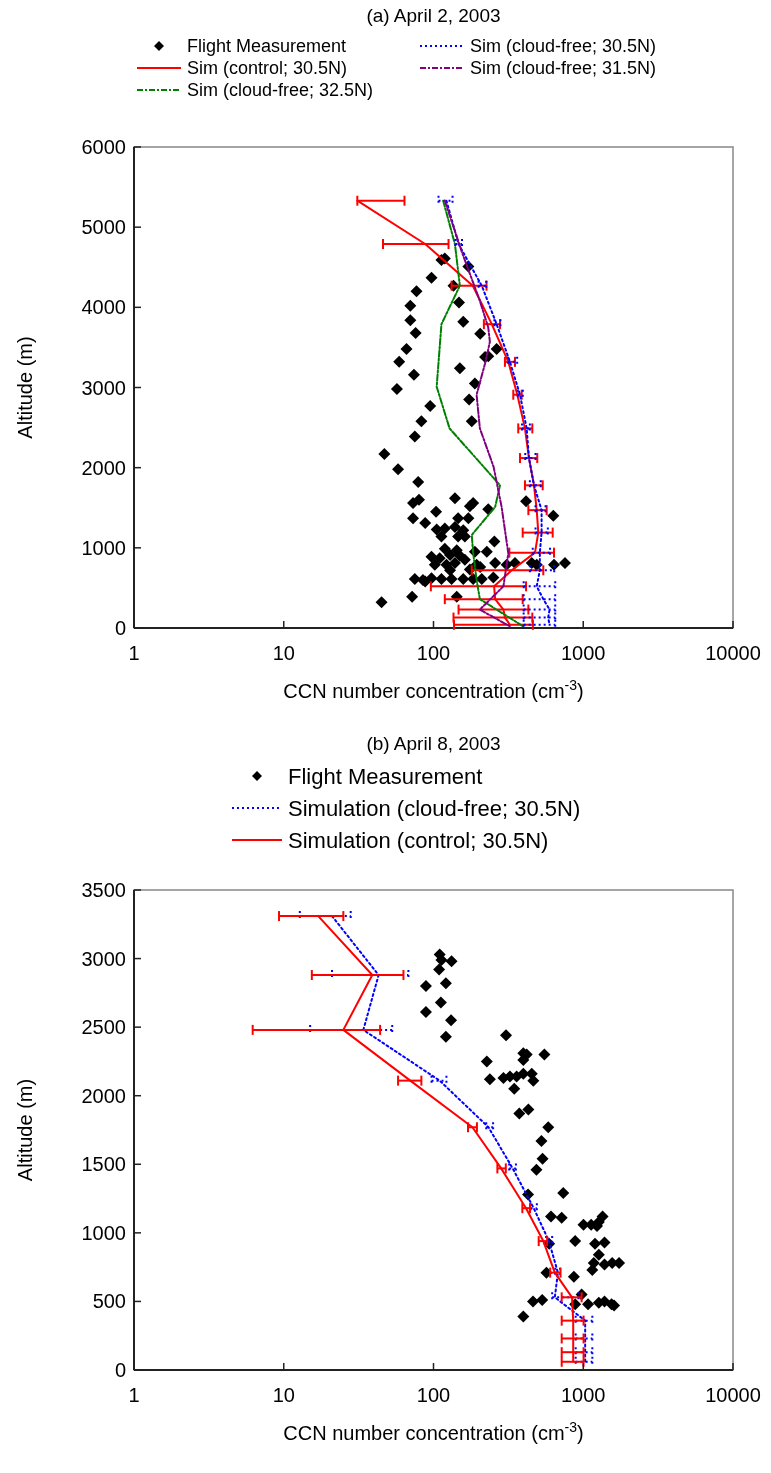  What do you see at coordinates (267, 68) in the screenshot?
I see `legend-label: Sim (control; 30.5N)` at bounding box center [267, 68].